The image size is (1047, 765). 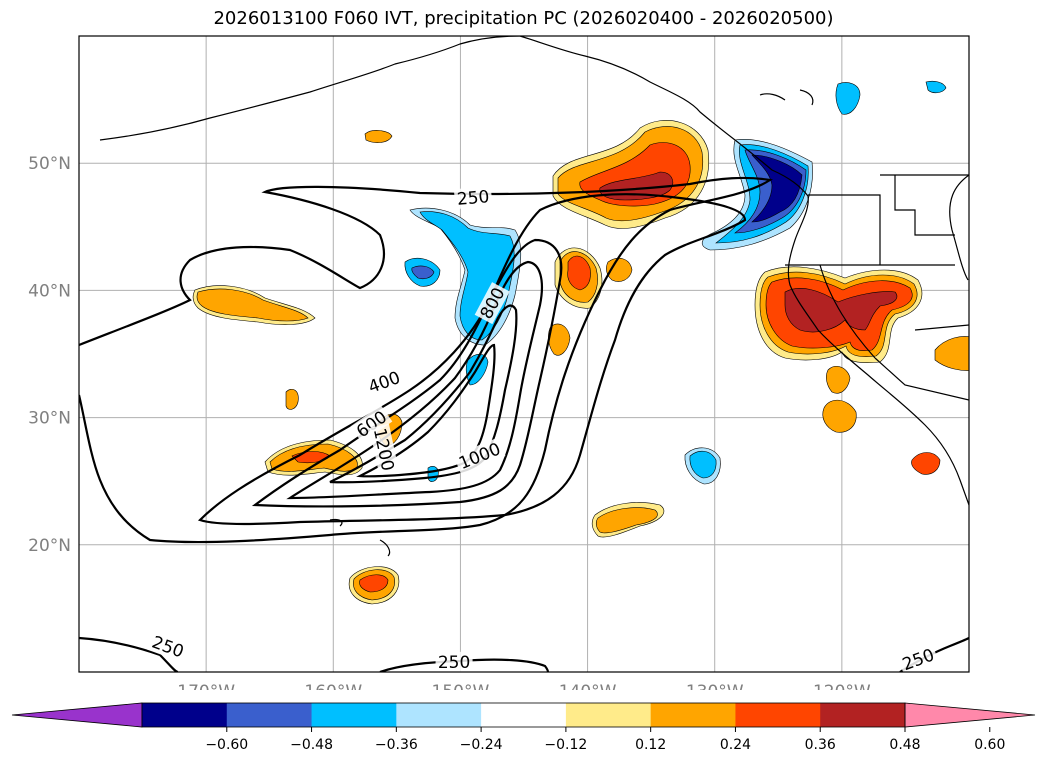 I want to click on colorbar-tick-label: −0.24, so click(x=481, y=745).